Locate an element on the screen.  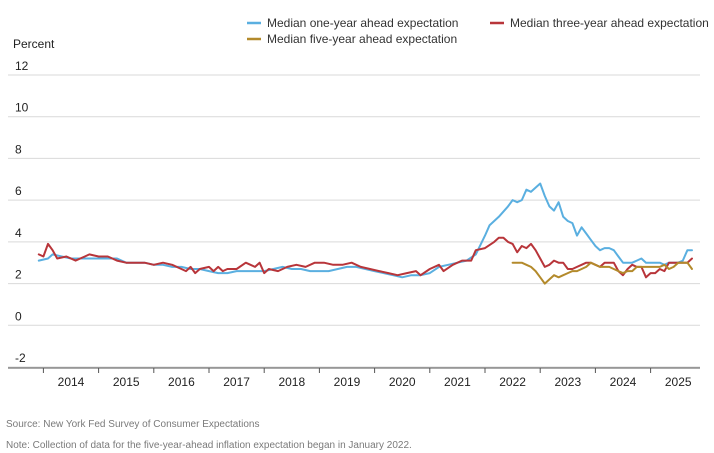
y-tick-label: 0 is located at coordinates (18, 316).